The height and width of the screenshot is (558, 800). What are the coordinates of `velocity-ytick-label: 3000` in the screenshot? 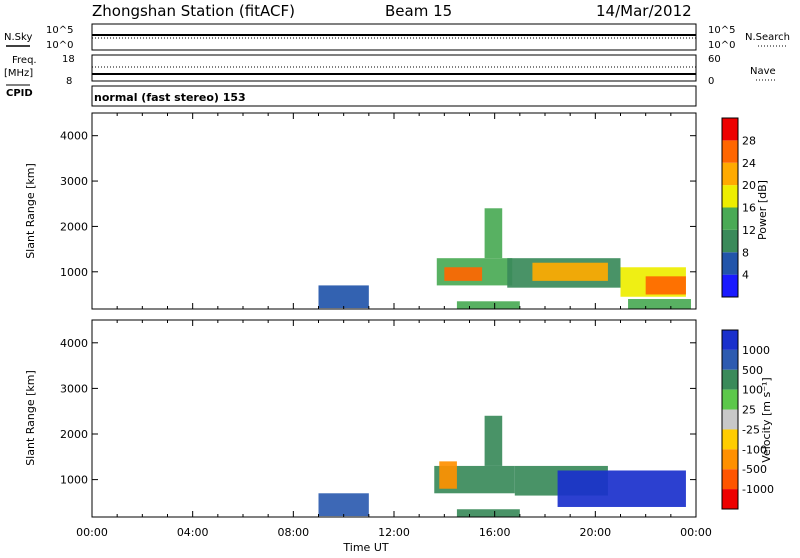 It's located at (74, 388).